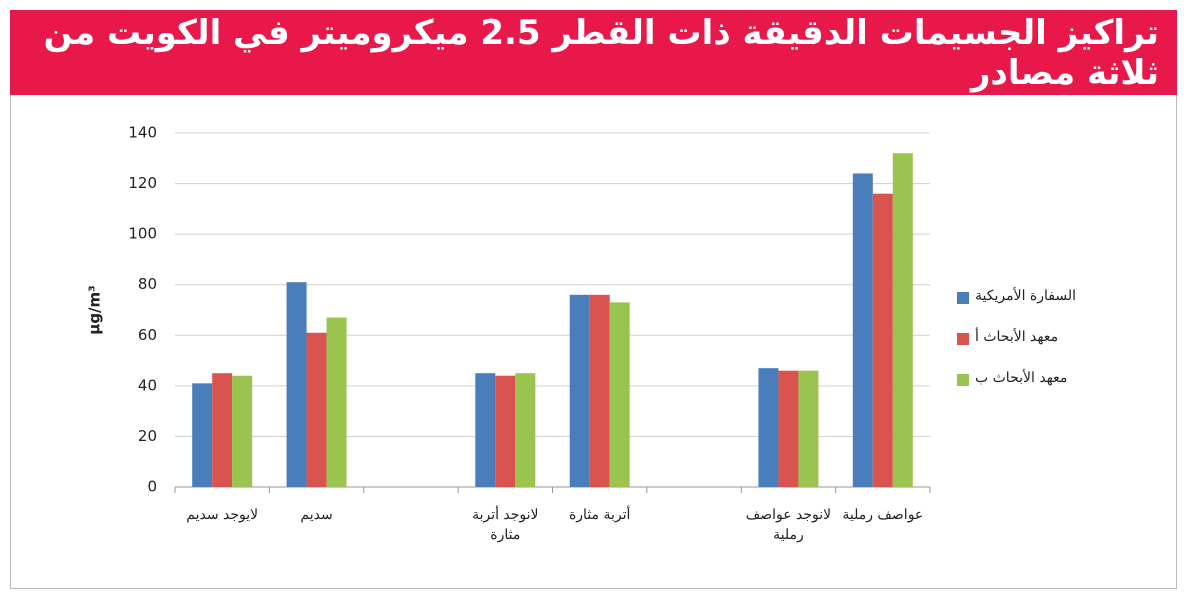 This screenshot has width=1187, height=600. Describe the element at coordinates (147, 284) in the screenshot. I see `y-tick-label: 80` at that location.